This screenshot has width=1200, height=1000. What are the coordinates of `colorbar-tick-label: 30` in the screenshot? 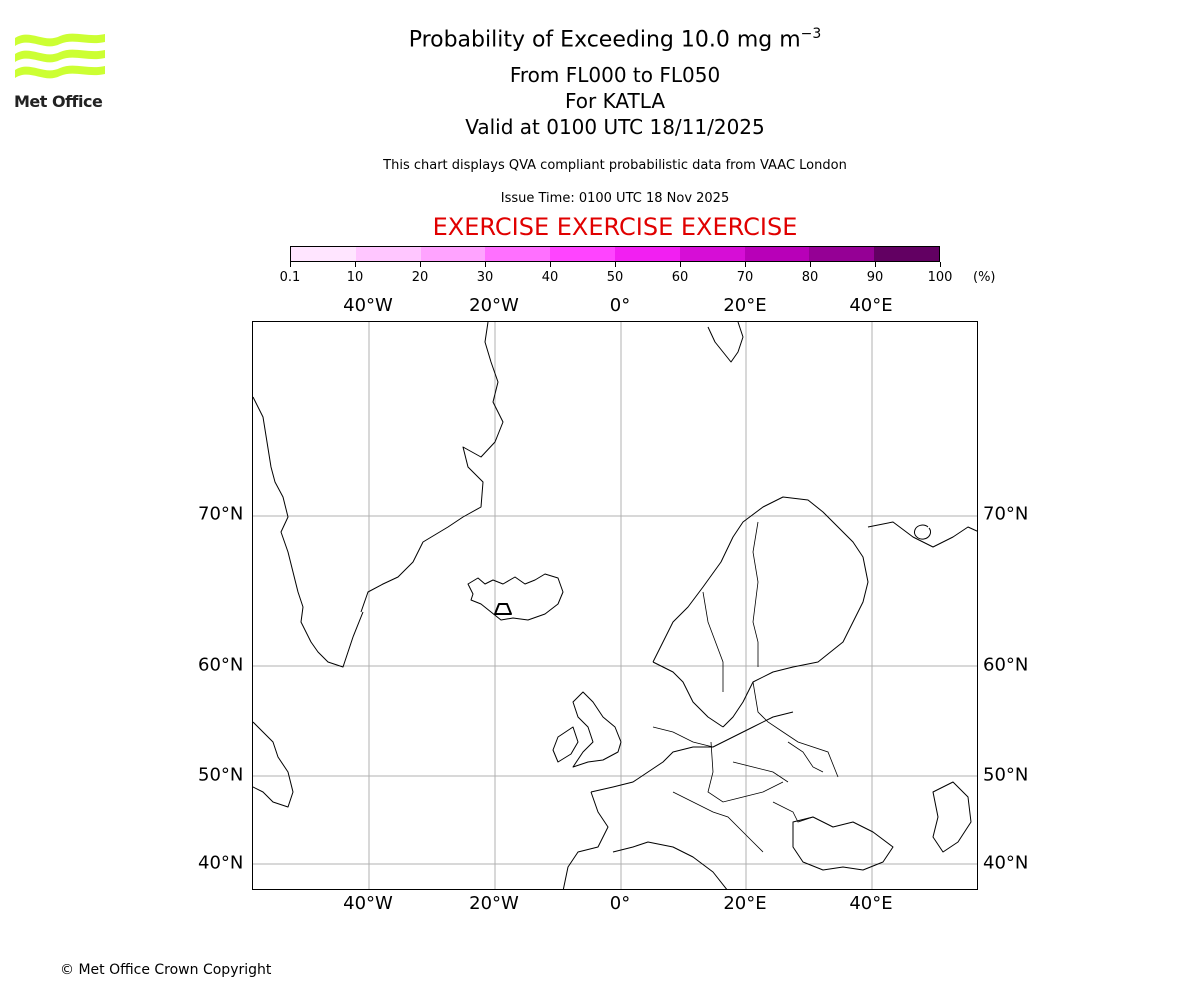 It's located at (485, 277).